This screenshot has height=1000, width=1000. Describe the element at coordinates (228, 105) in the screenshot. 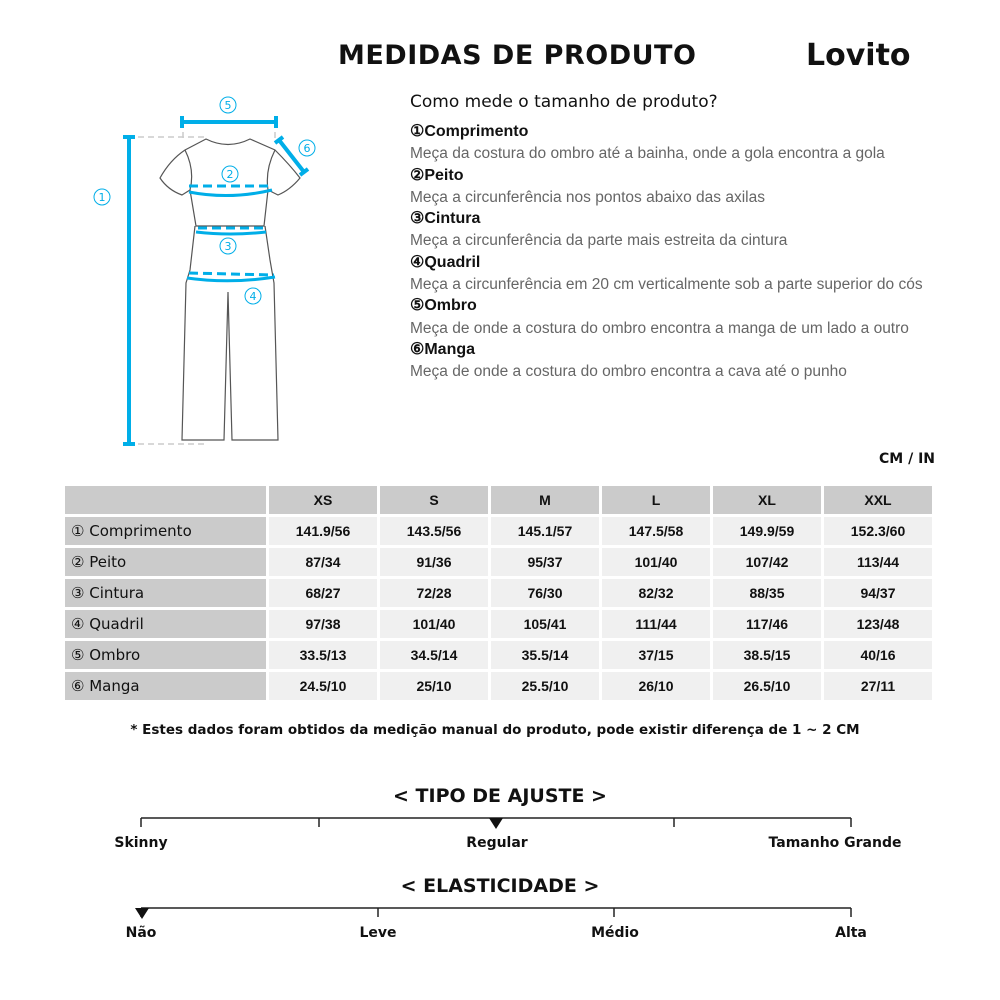

I see `label-5: 5` at that location.